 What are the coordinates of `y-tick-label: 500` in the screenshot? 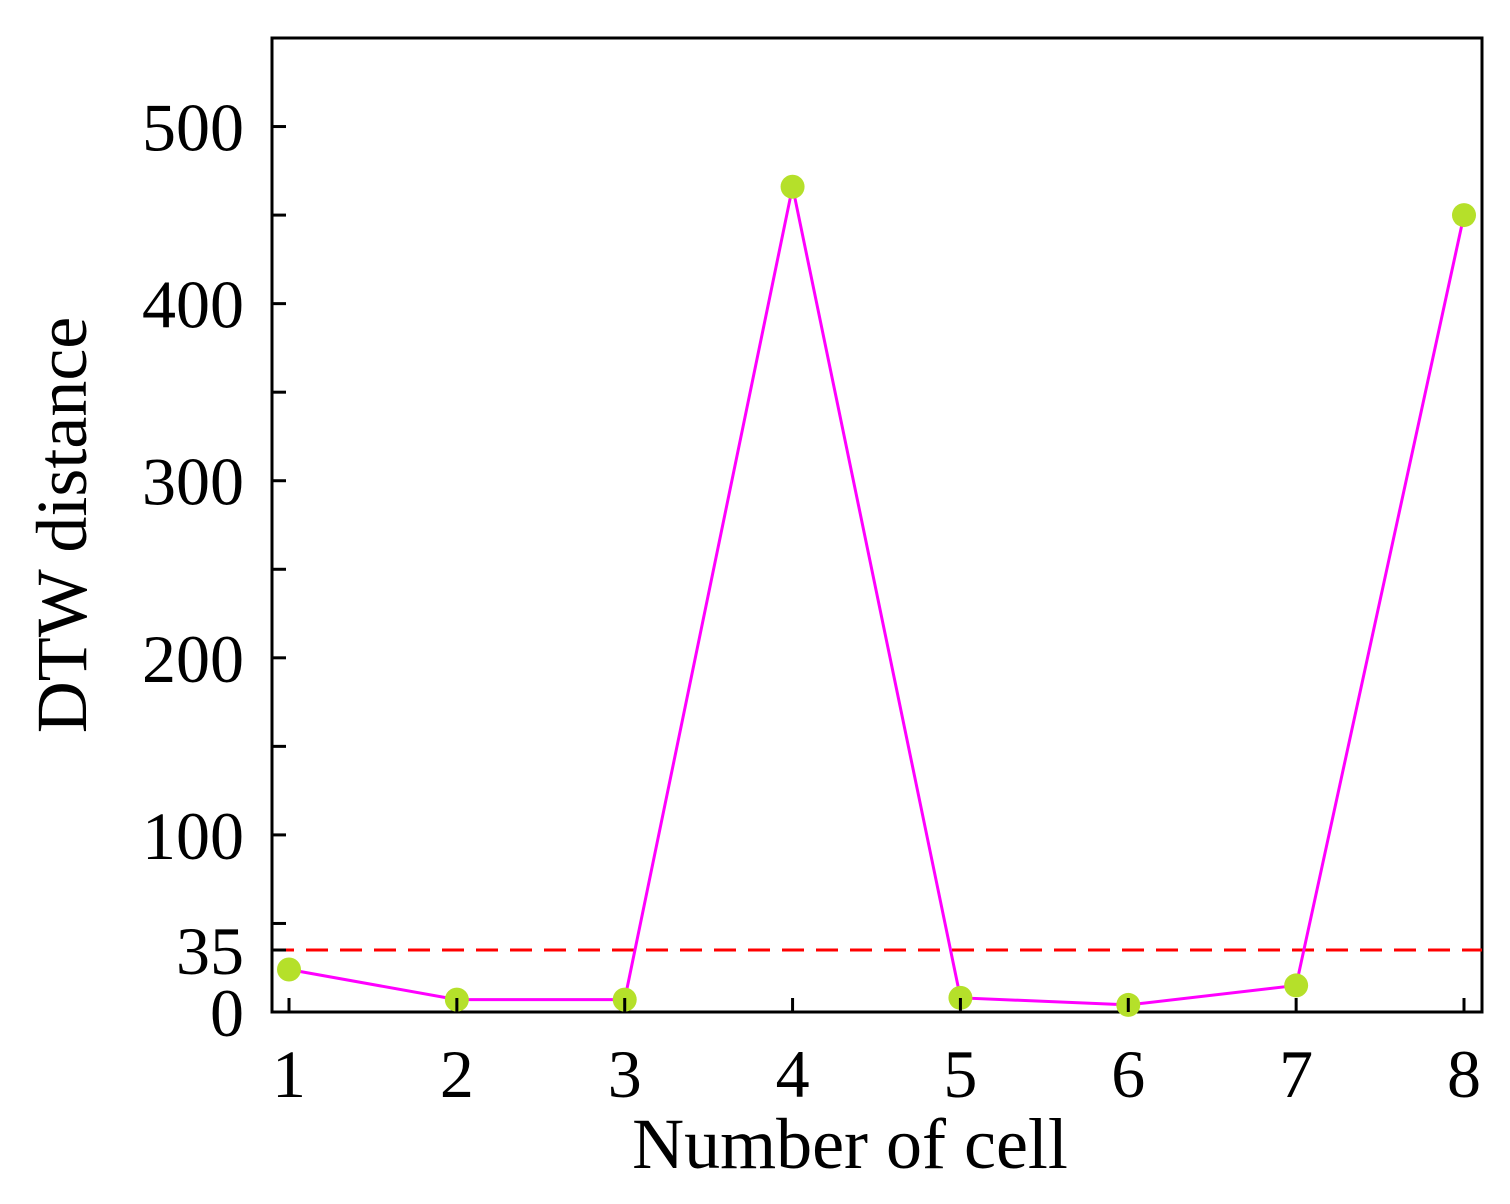 It's located at (193, 128).